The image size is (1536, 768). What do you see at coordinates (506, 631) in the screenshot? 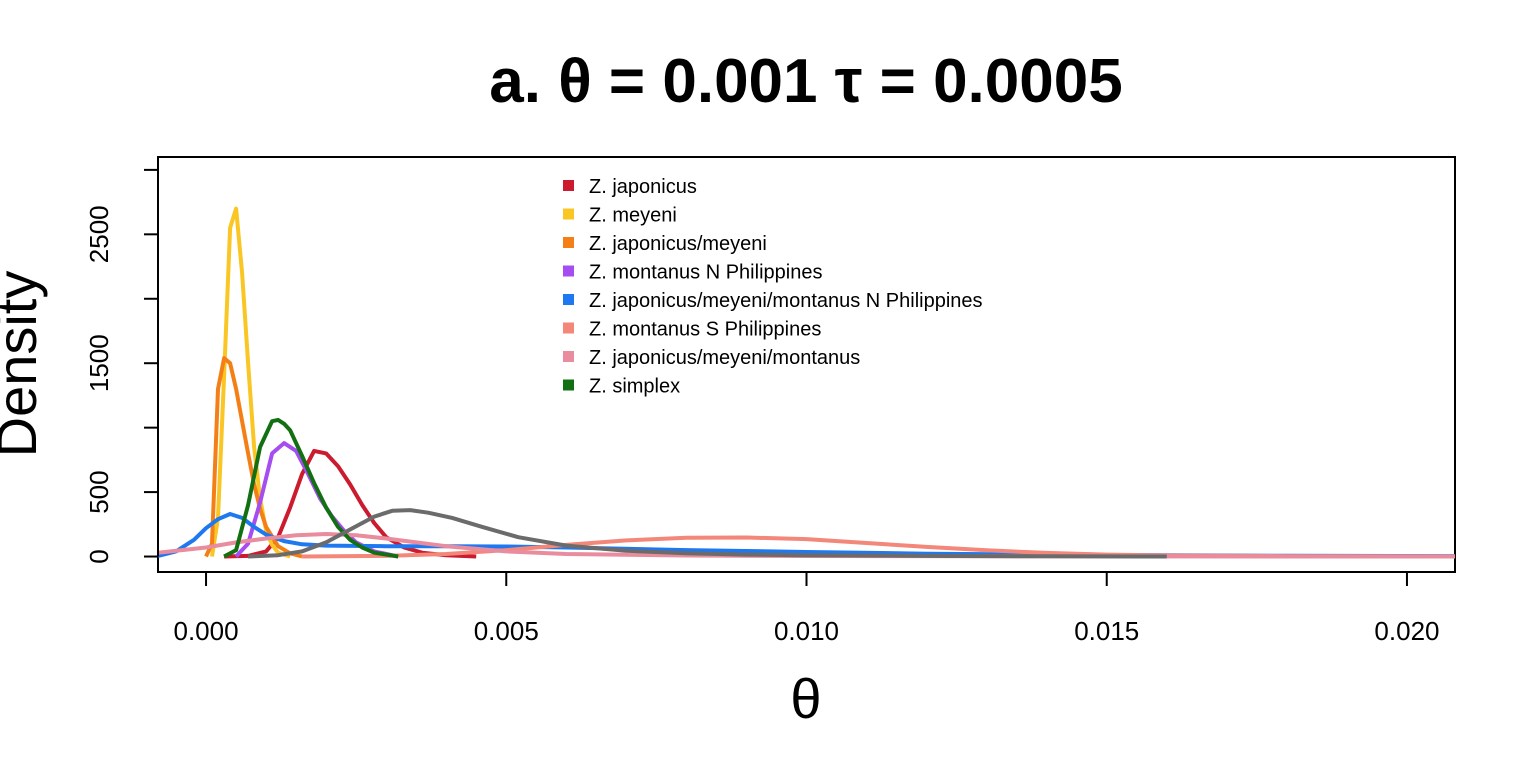
I see `x-tick-label: 0.005` at bounding box center [506, 631].